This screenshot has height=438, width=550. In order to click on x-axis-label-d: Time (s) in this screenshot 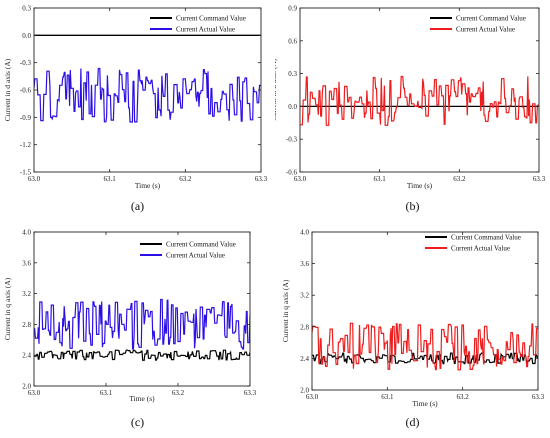, I will do `click(425, 403)`.